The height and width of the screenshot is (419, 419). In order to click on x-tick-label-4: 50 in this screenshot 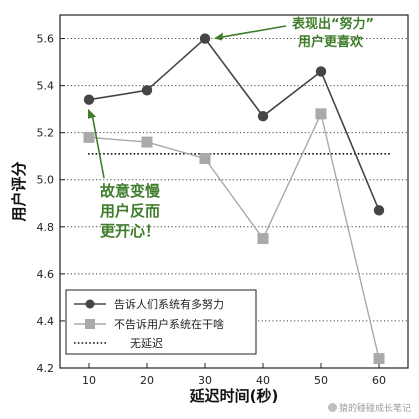, I will do `click(321, 380)`.